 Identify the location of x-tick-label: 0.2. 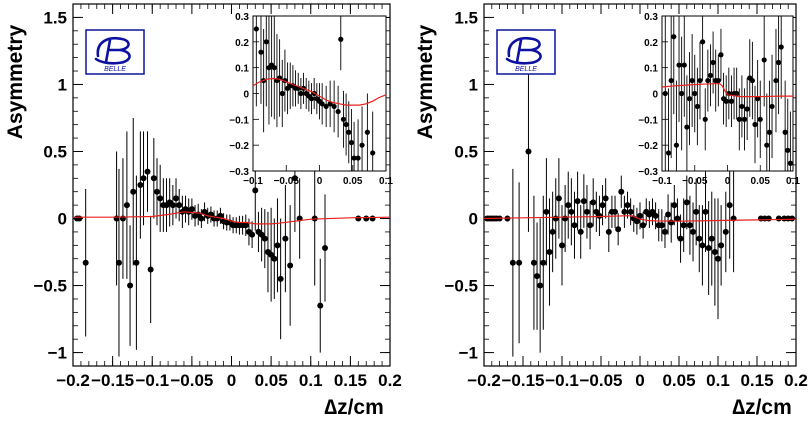
(390, 380).